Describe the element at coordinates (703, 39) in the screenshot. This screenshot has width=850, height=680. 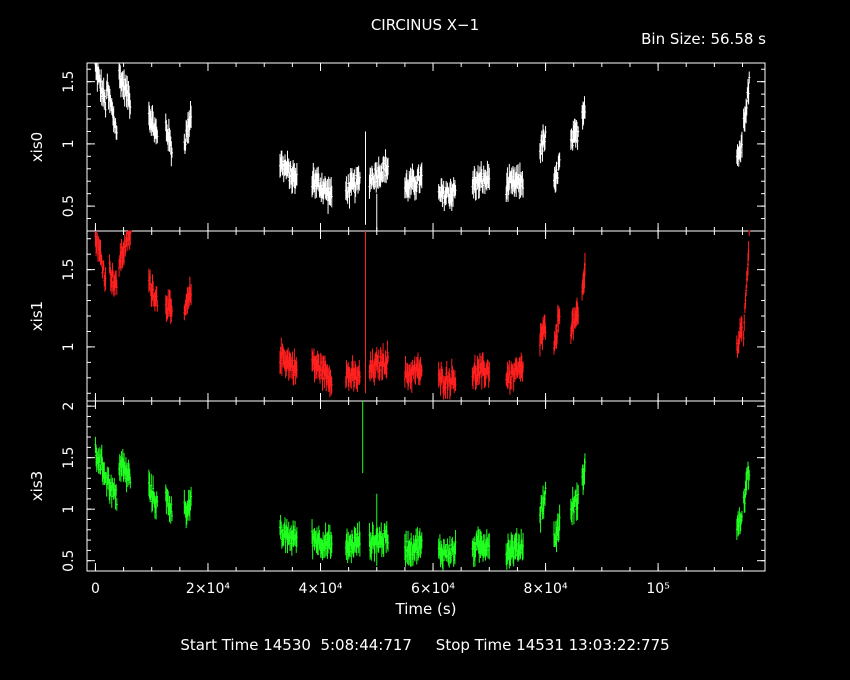
I see `bin-size-label: Bin Size: 56.58 s` at that location.